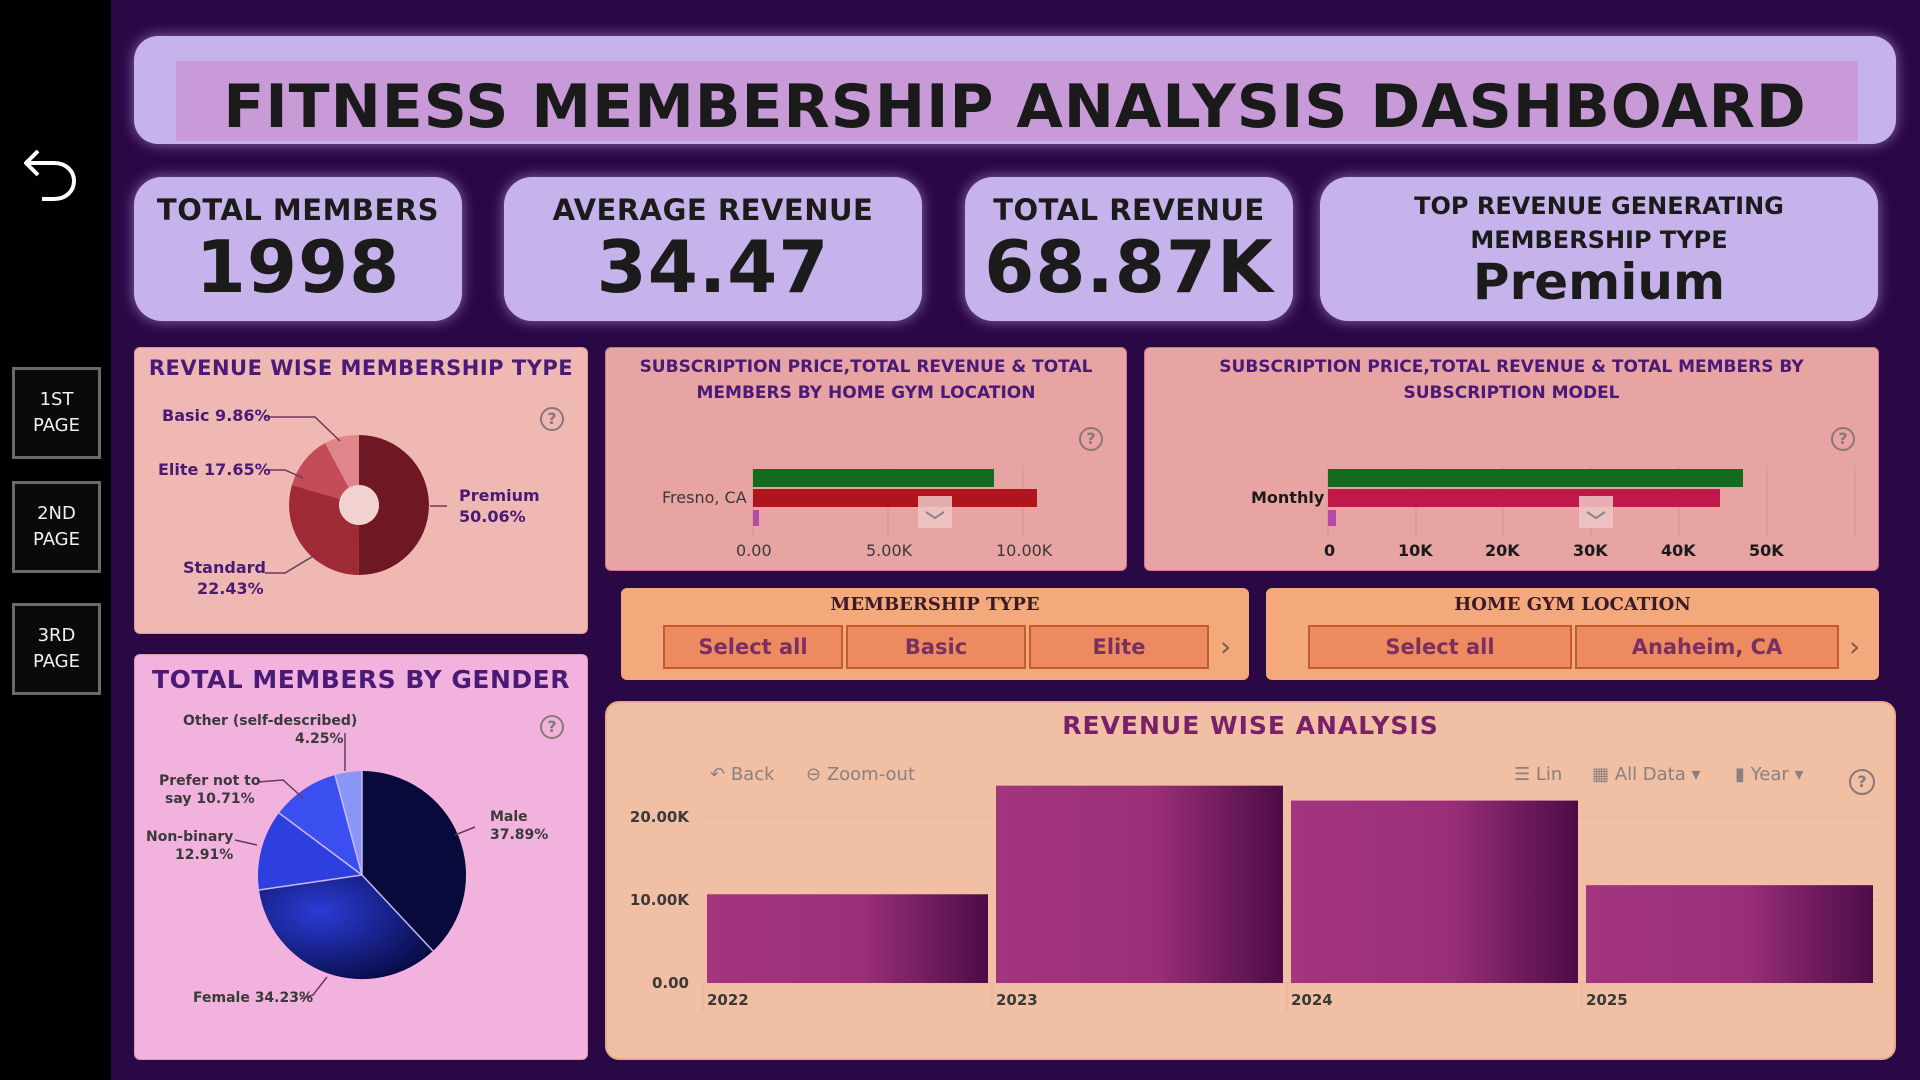 This screenshot has width=1920, height=1080. Describe the element at coordinates (361, 679) in the screenshot. I see `panel-title: TOTAL MEMBERS BY GENDER` at that location.